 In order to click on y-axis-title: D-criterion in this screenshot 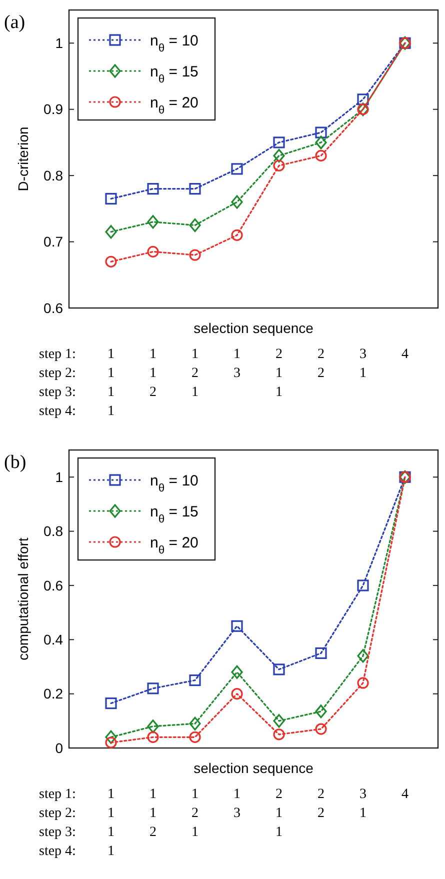, I will do `click(22, 159)`.